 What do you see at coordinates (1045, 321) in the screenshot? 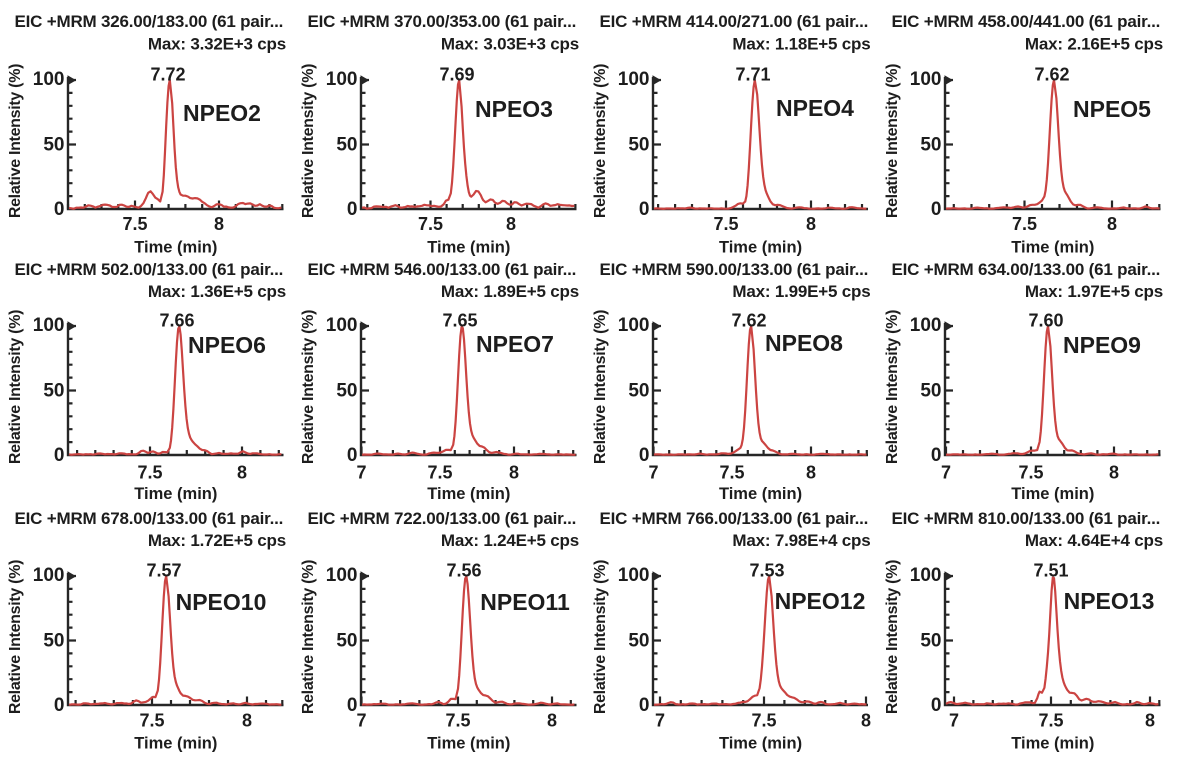
I see `svg-text: 7.60` at bounding box center [1045, 321].